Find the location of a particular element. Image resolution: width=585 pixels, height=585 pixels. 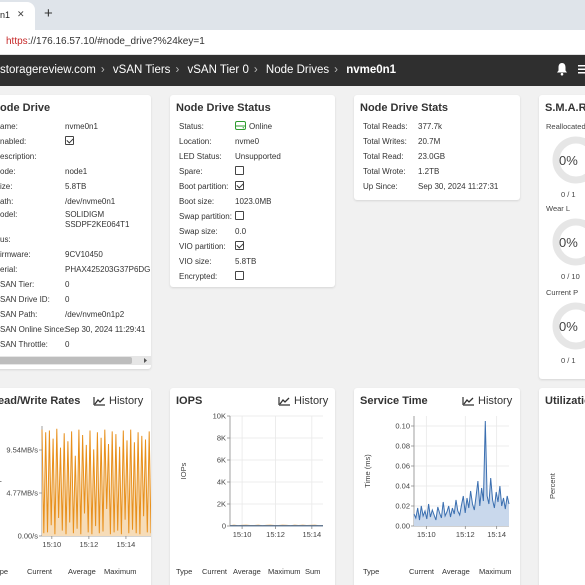

node-drive-row-label: SAN Throttle: is located at coordinates (24, 344).